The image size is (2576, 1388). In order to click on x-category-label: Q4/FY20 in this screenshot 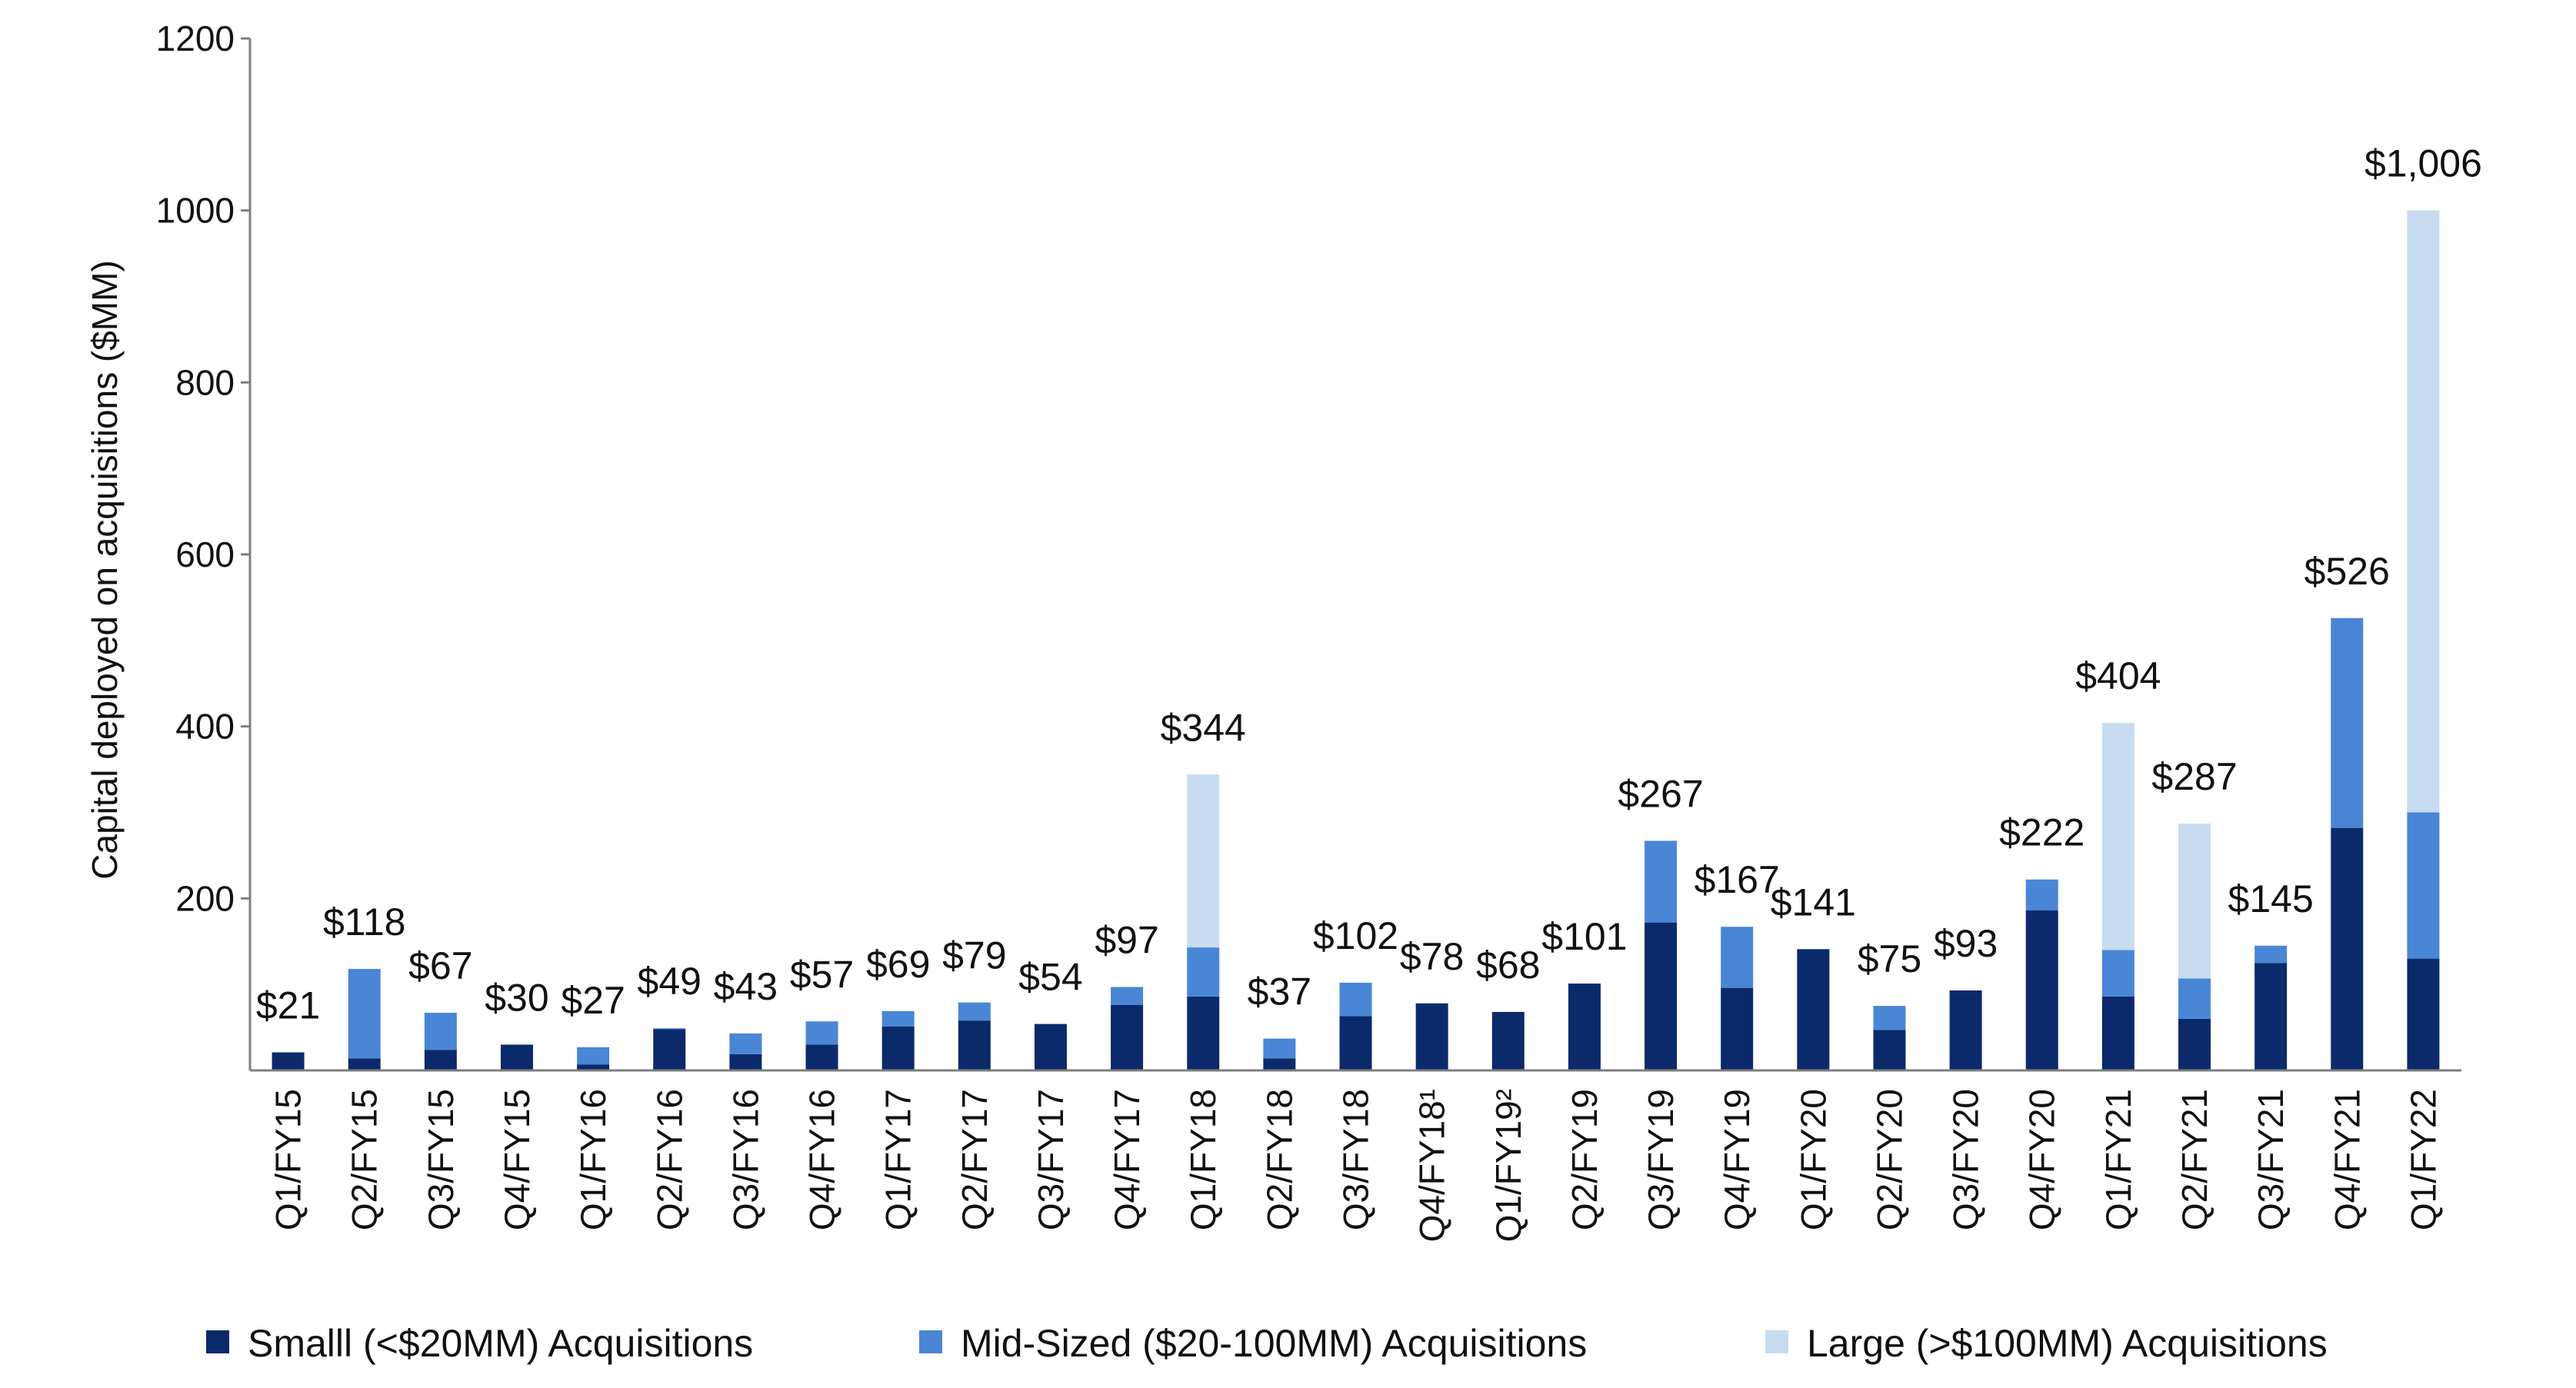, I will do `click(2042, 1160)`.